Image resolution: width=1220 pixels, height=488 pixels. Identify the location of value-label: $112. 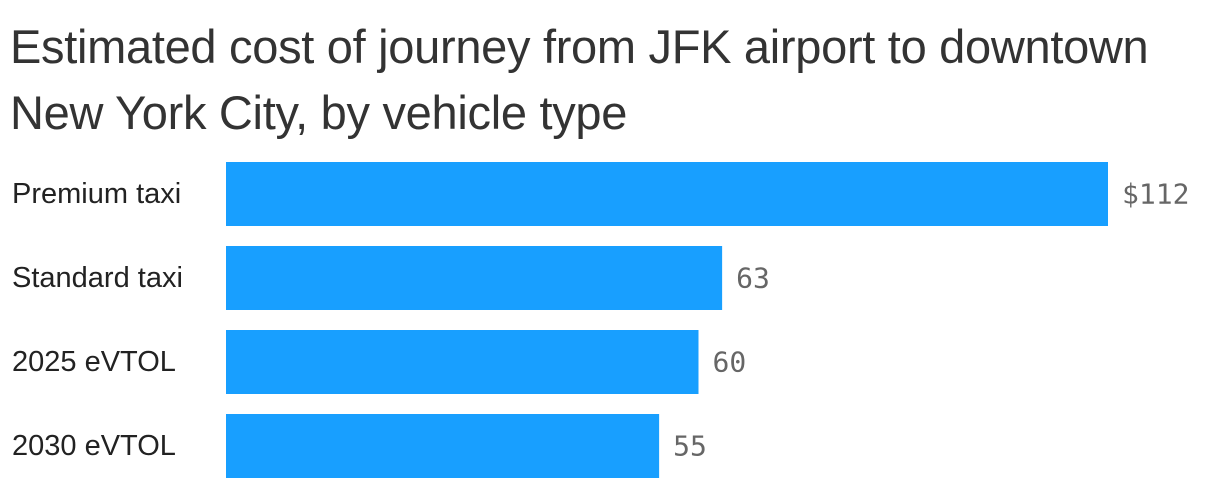
(1155, 194).